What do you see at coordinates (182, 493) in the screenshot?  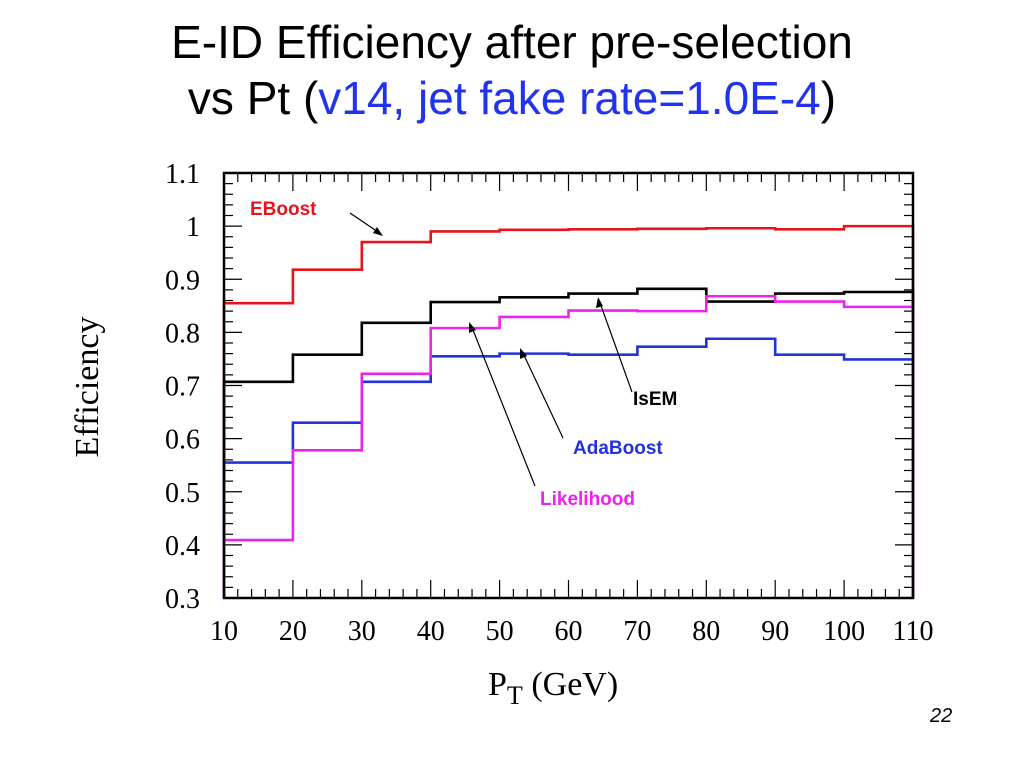 I see `y-tick-label: 0.5` at bounding box center [182, 493].